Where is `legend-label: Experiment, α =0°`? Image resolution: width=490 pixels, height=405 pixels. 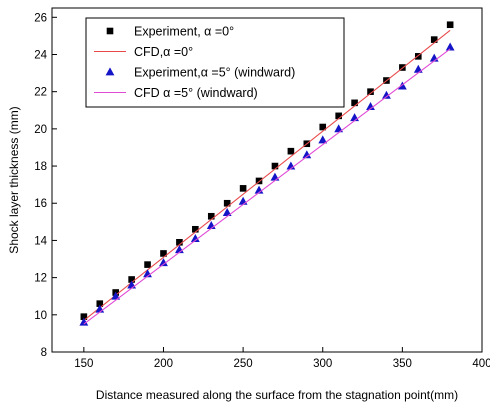
legend-label: Experiment, α =0° is located at coordinates (184, 32).